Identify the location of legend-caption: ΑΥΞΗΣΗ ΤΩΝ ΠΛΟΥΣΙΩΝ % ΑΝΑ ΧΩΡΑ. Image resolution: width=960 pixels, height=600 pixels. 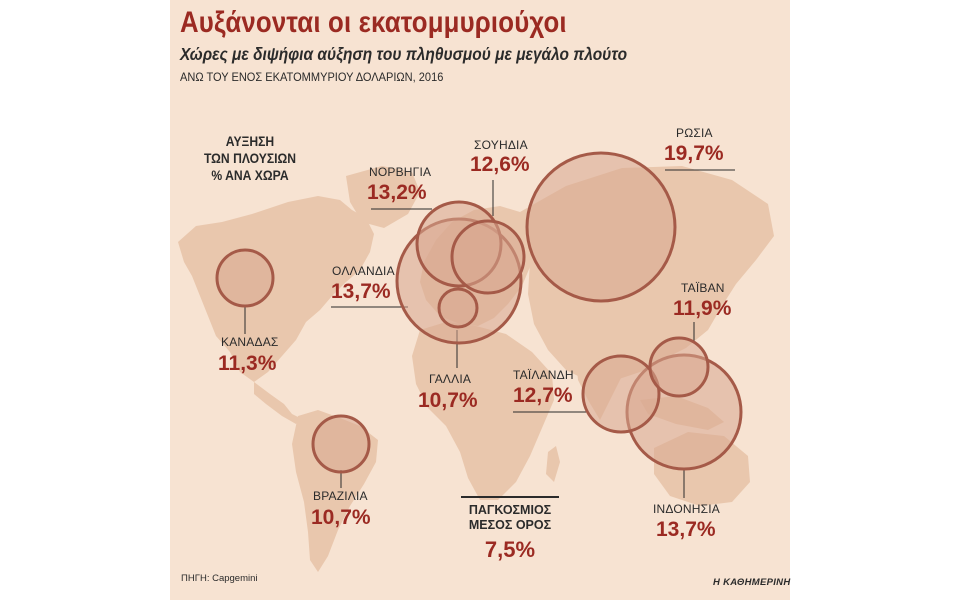
(250, 158).